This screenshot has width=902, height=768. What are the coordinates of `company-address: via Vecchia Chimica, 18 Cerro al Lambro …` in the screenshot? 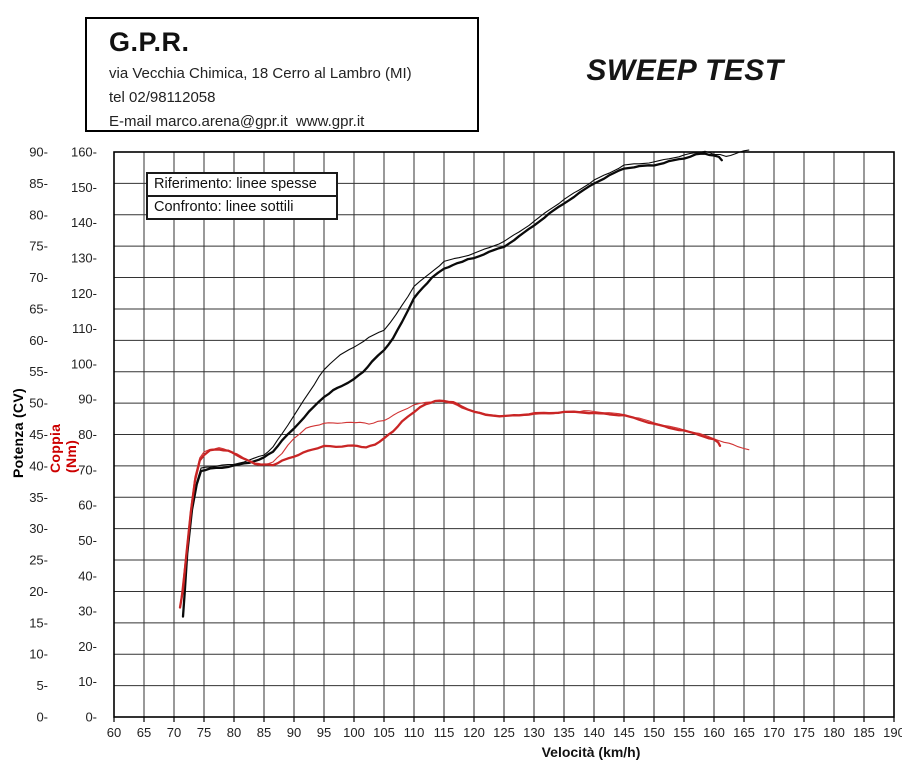 It's located at (260, 73).